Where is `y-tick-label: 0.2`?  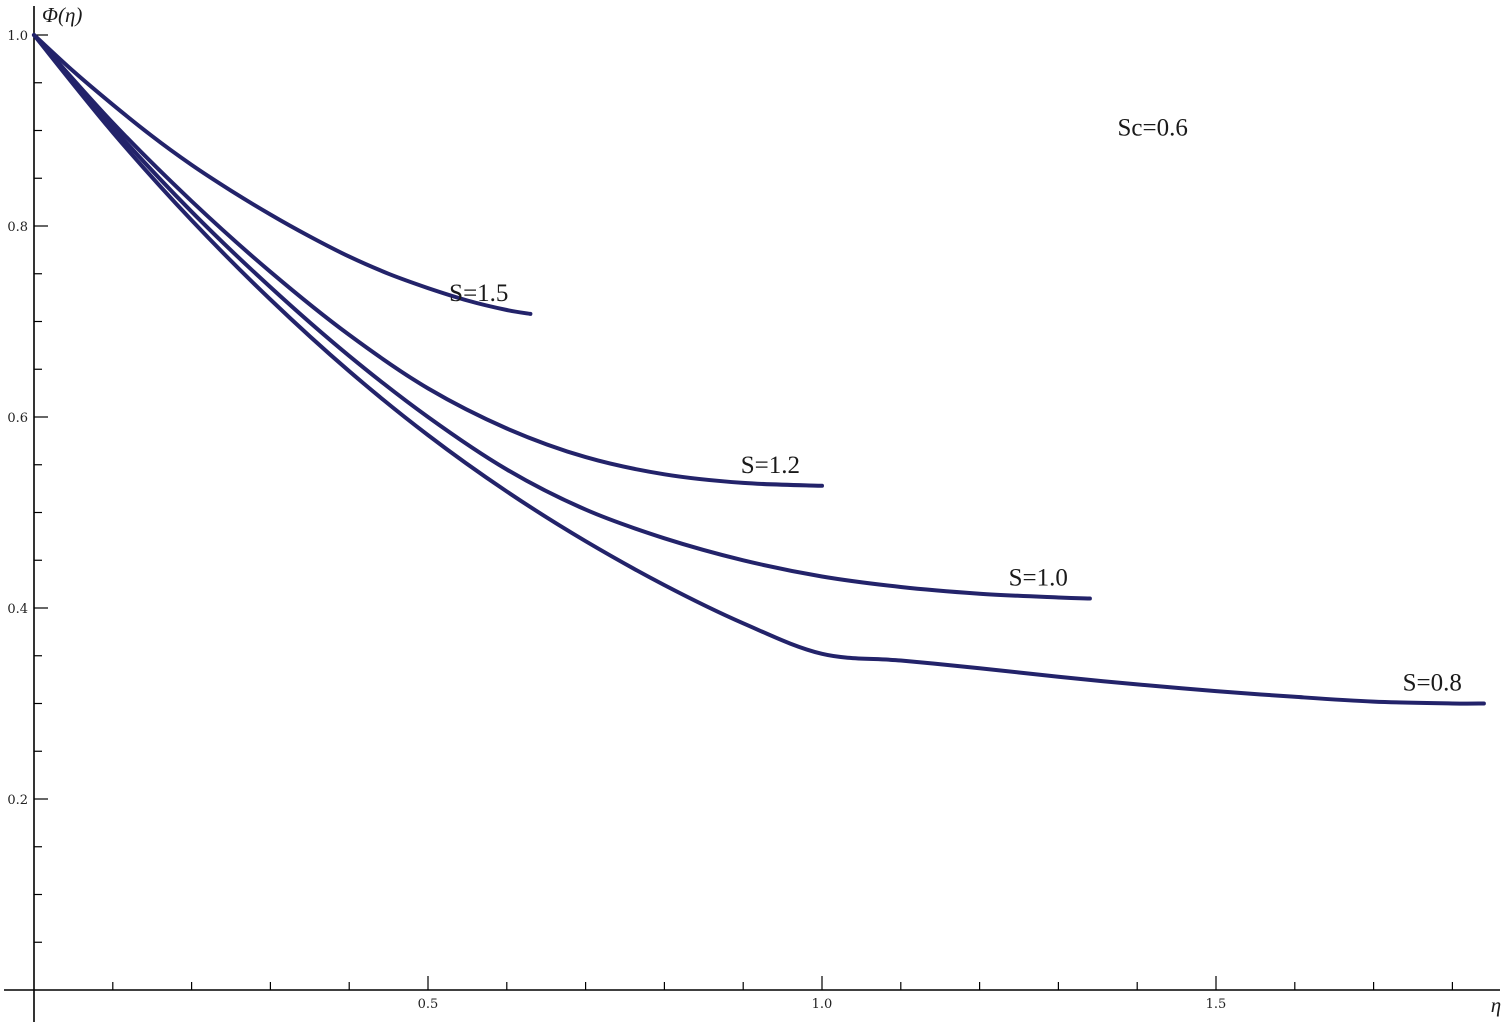 y-tick-label: 0.2 is located at coordinates (17, 800).